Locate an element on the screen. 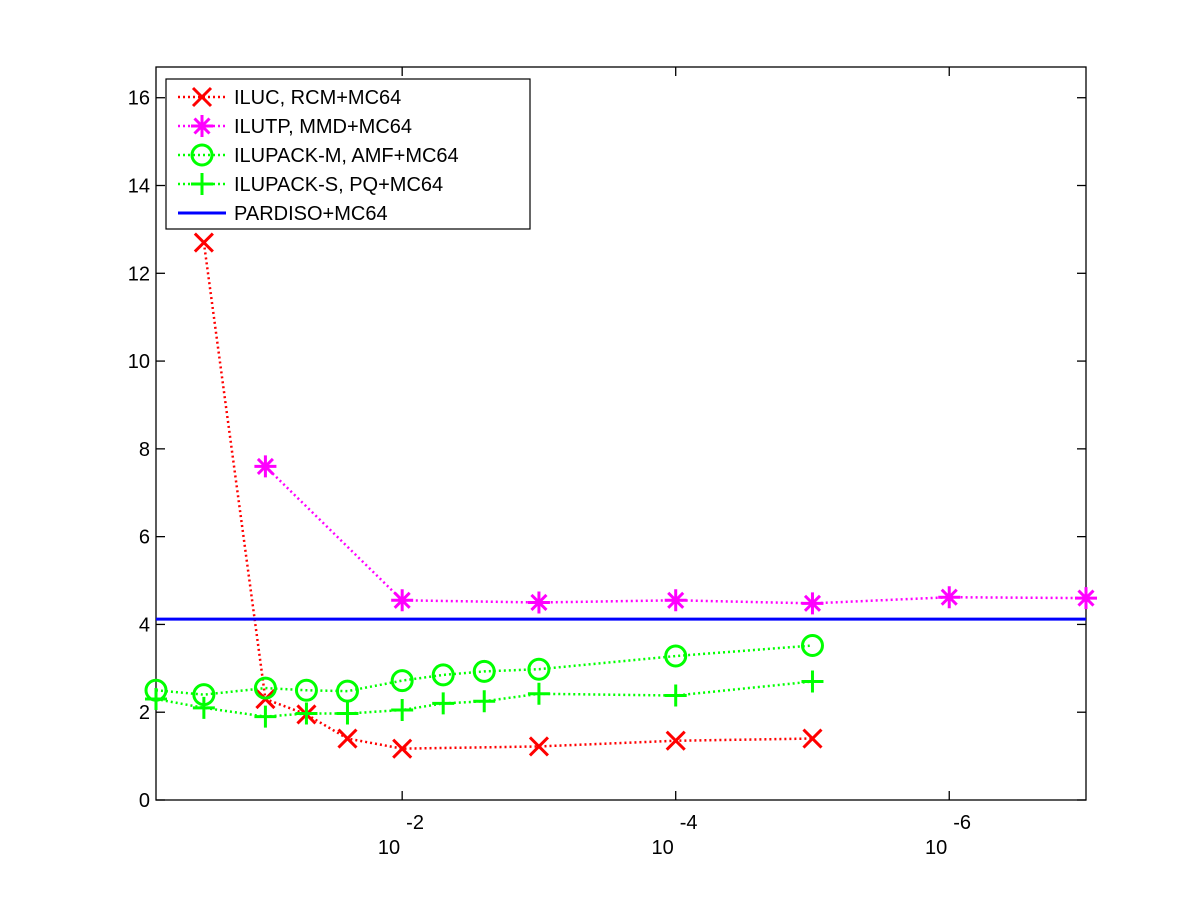 This screenshot has width=1200, height=900. y-tick-label: 2 is located at coordinates (144, 713).